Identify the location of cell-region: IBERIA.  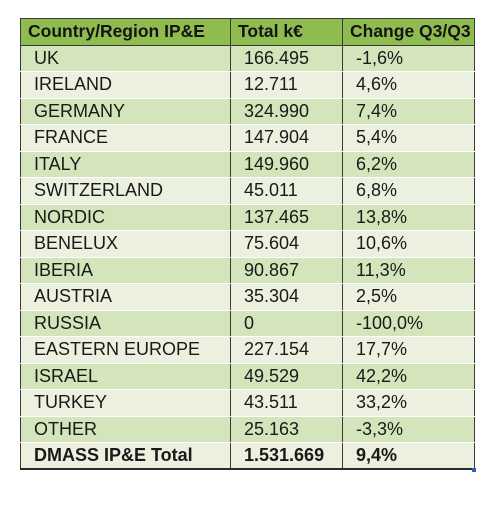
(125, 270).